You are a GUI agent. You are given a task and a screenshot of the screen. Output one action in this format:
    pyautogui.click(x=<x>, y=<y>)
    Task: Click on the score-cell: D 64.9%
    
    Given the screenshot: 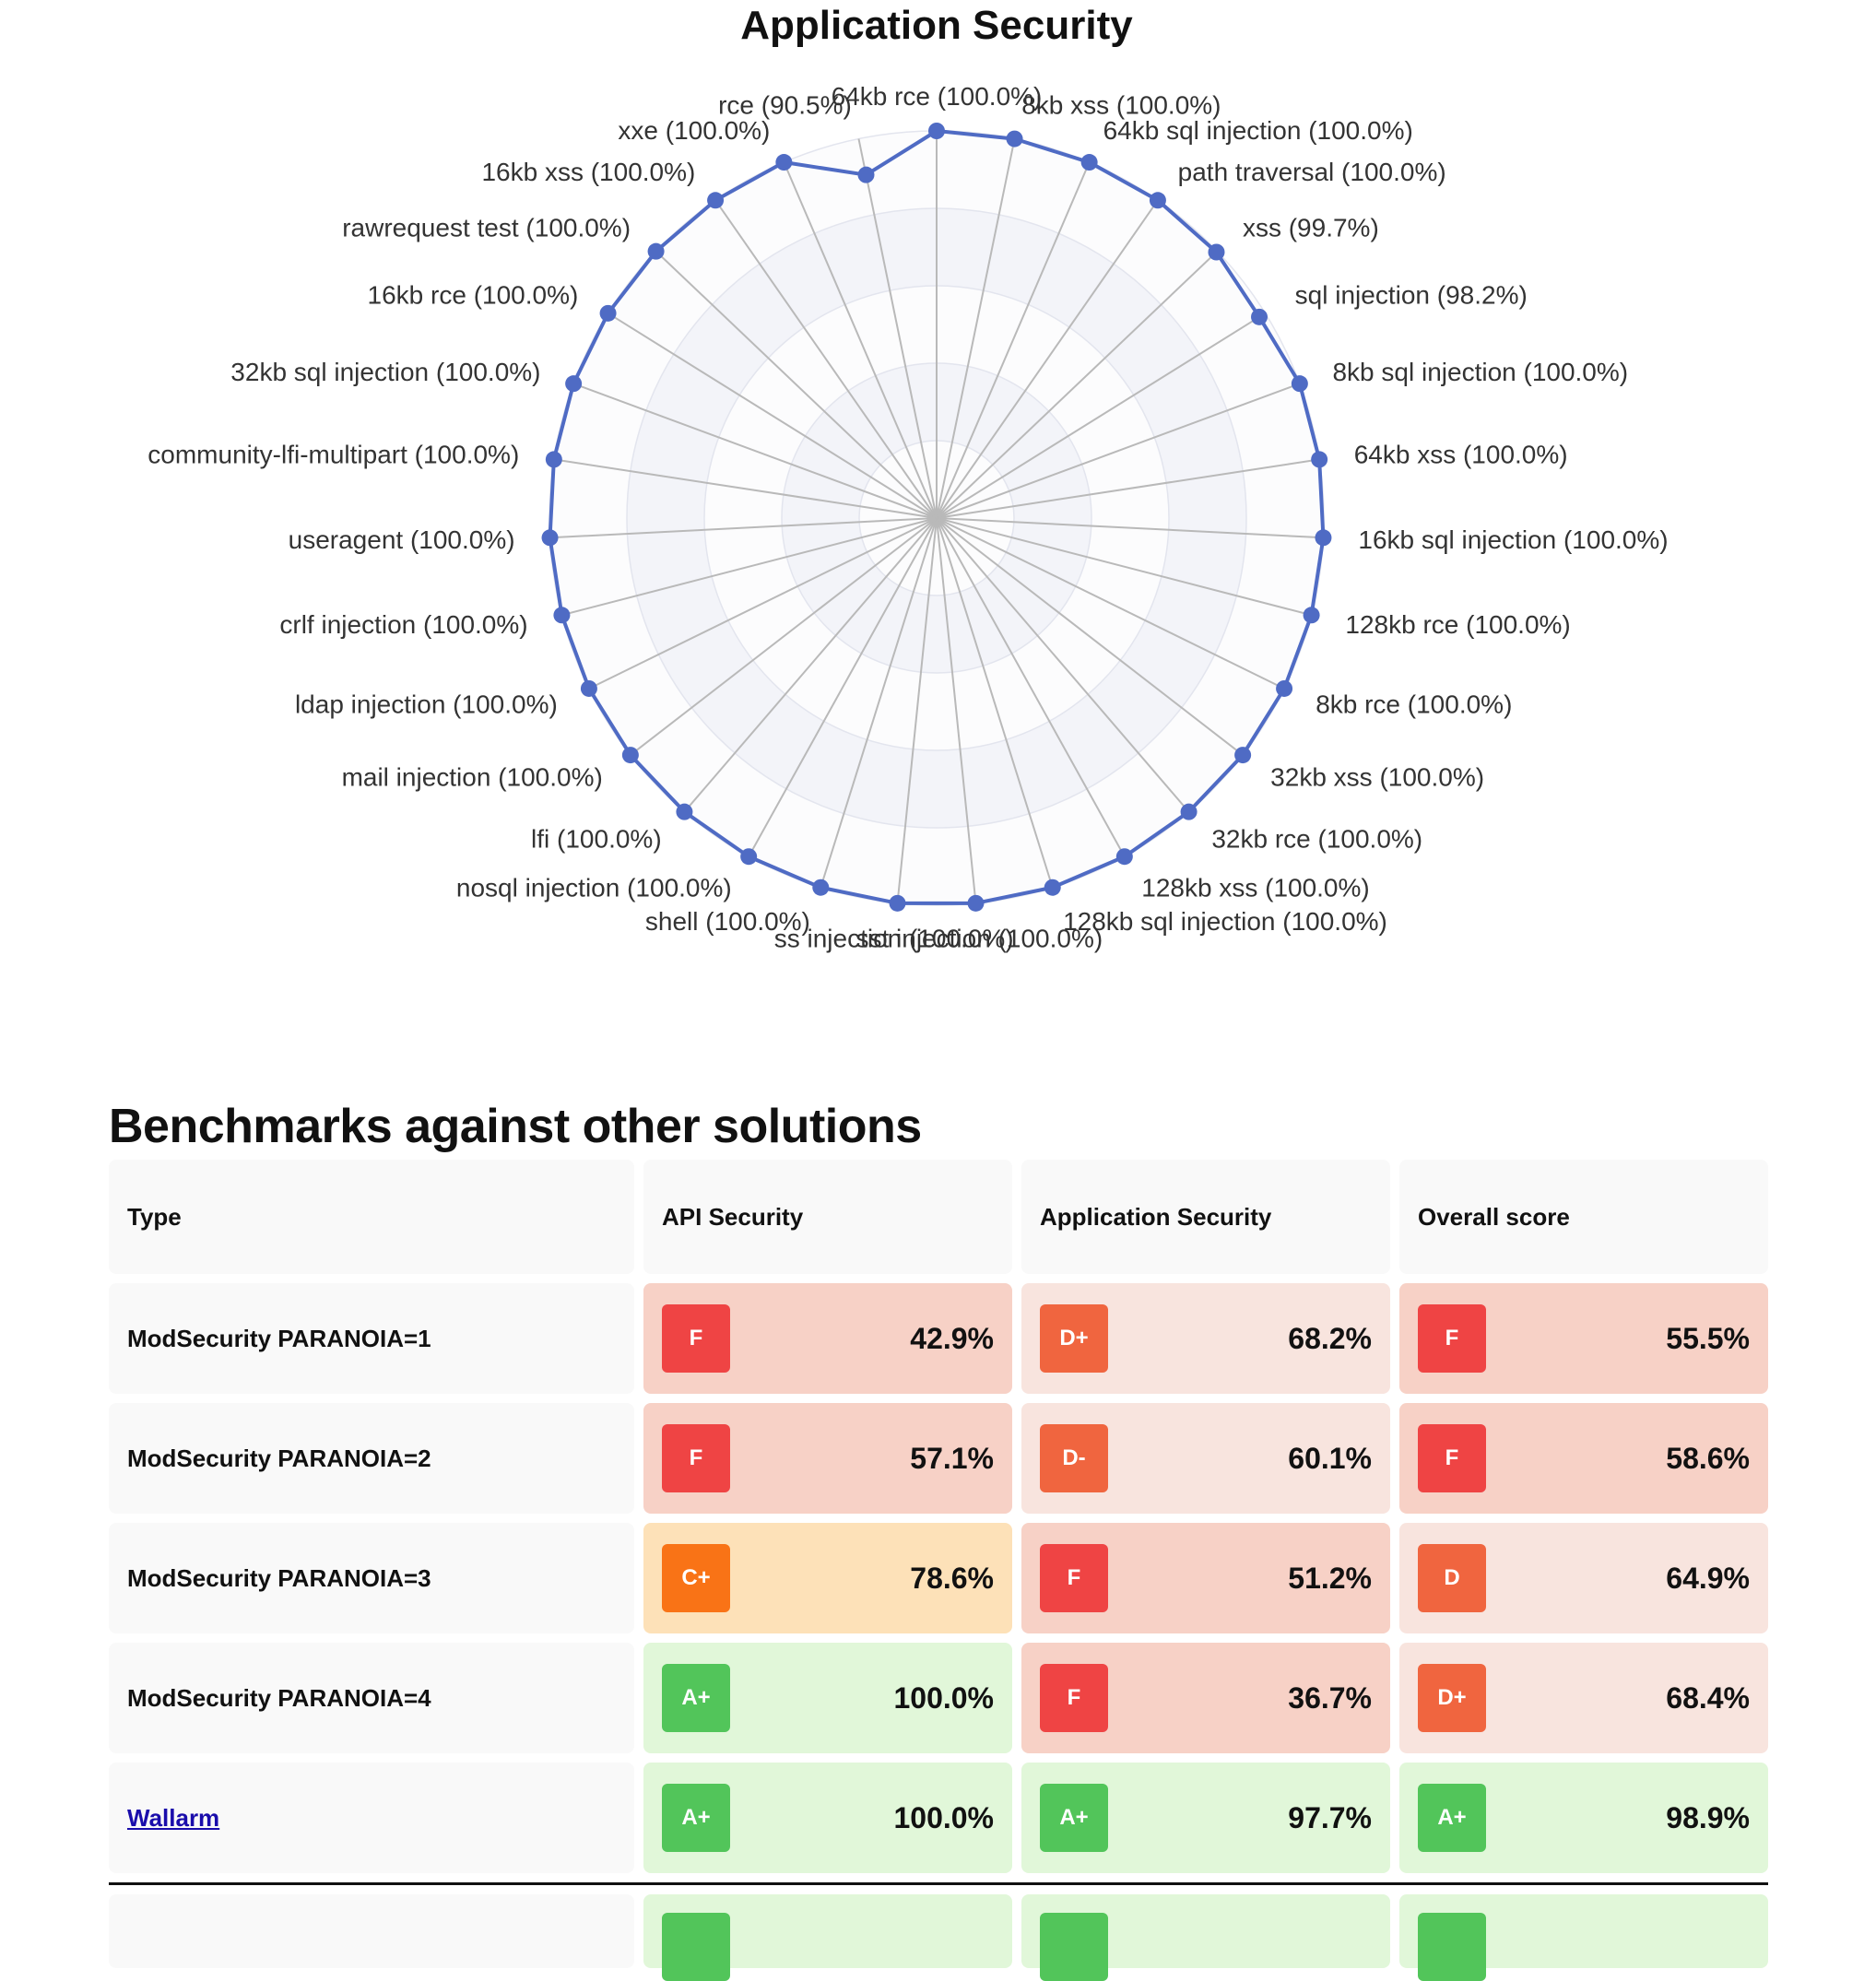 What is the action you would take?
    pyautogui.click(x=1584, y=1578)
    